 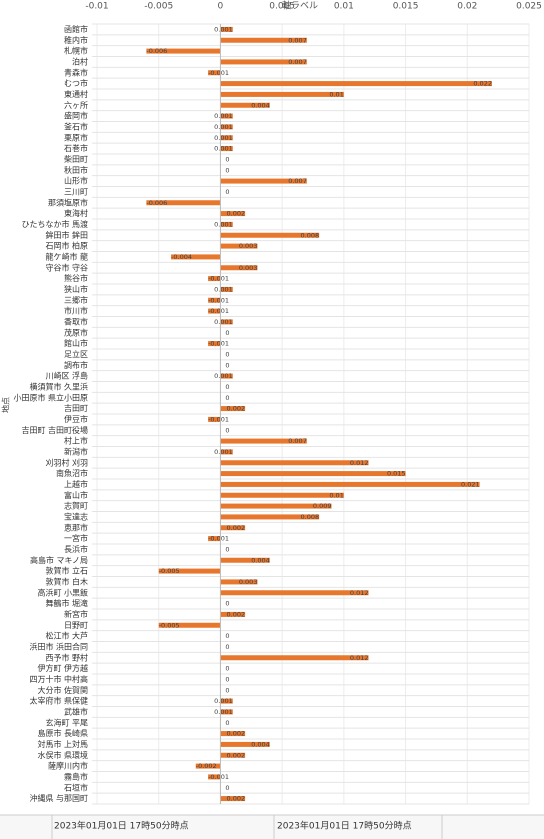 What do you see at coordinates (62, 690) in the screenshot?
I see `y-tick-label: 大分市 佐賀関` at bounding box center [62, 690].